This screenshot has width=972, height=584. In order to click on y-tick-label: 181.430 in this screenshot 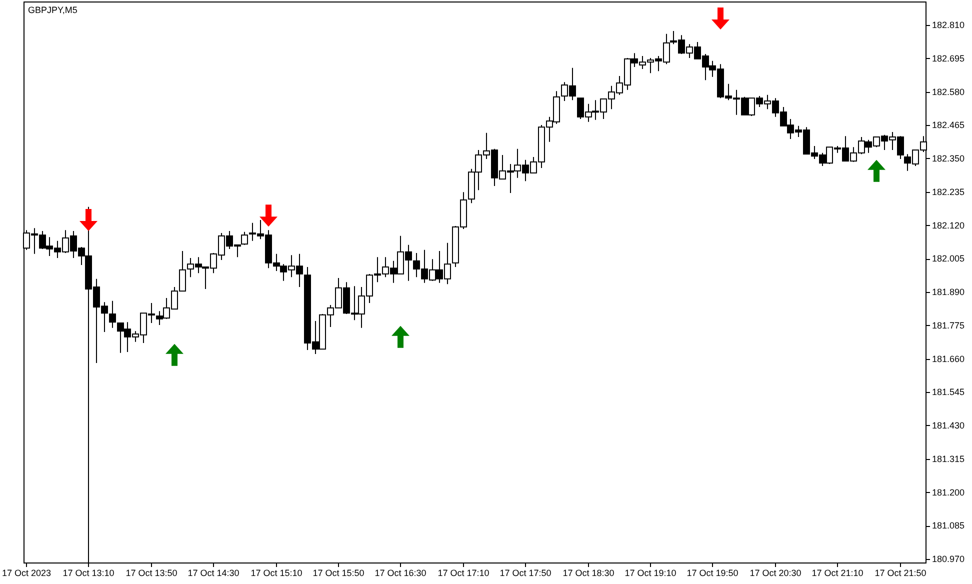, I will do `click(948, 425)`.